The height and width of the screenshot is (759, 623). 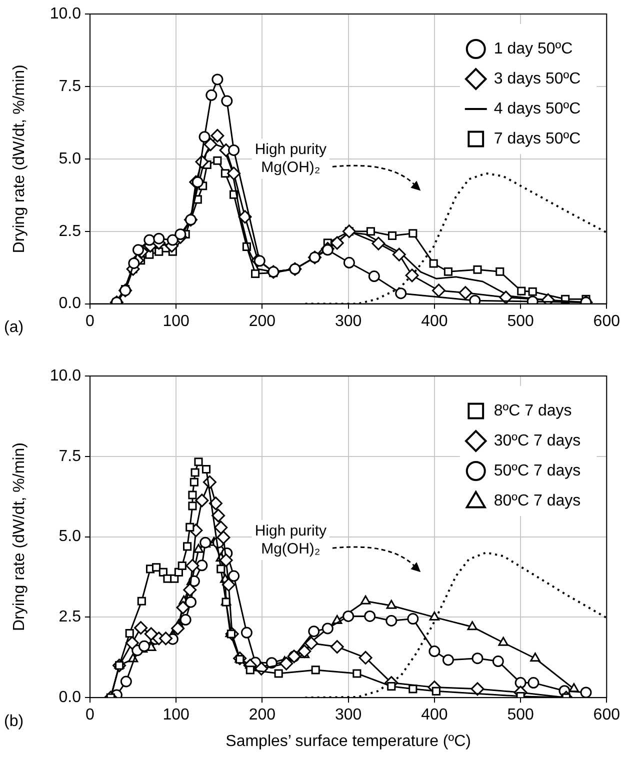 I want to click on x-axis-title: Samples’ surface temperature (ºC), so click(x=348, y=741).